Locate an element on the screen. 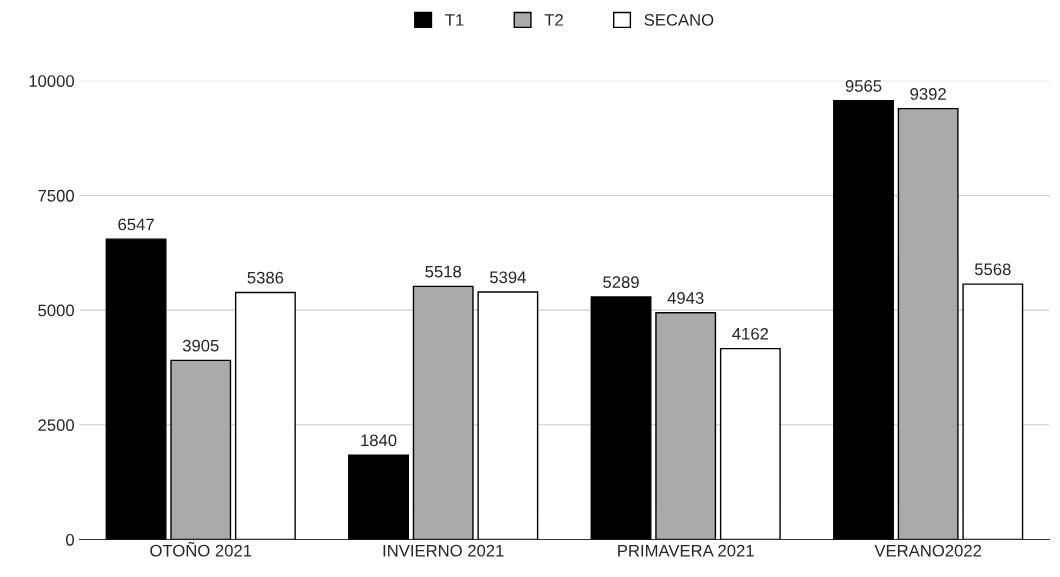 The image size is (1060, 577). data-label: 9392 is located at coordinates (928, 94).